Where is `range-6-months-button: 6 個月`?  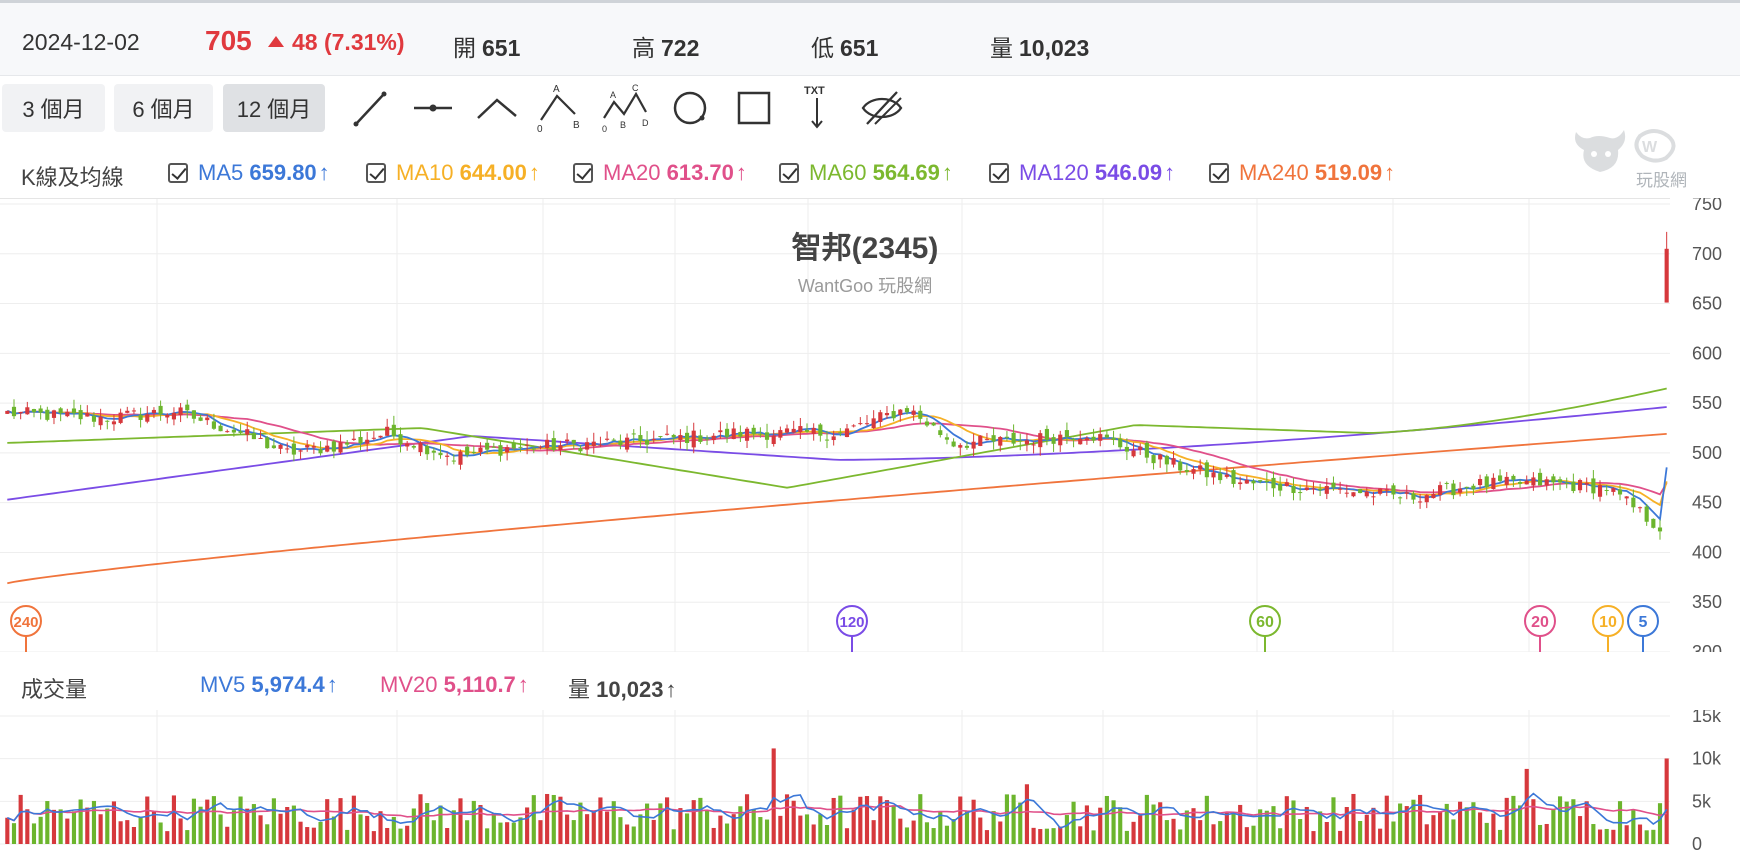
range-6-months-button: 6 個月 is located at coordinates (163, 108).